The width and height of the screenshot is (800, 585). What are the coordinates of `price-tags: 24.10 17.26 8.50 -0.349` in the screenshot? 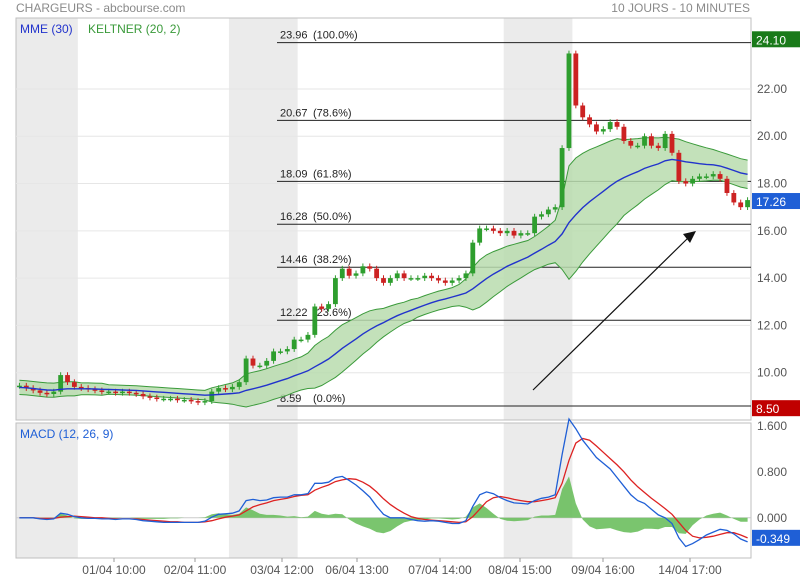 It's located at (776, 288).